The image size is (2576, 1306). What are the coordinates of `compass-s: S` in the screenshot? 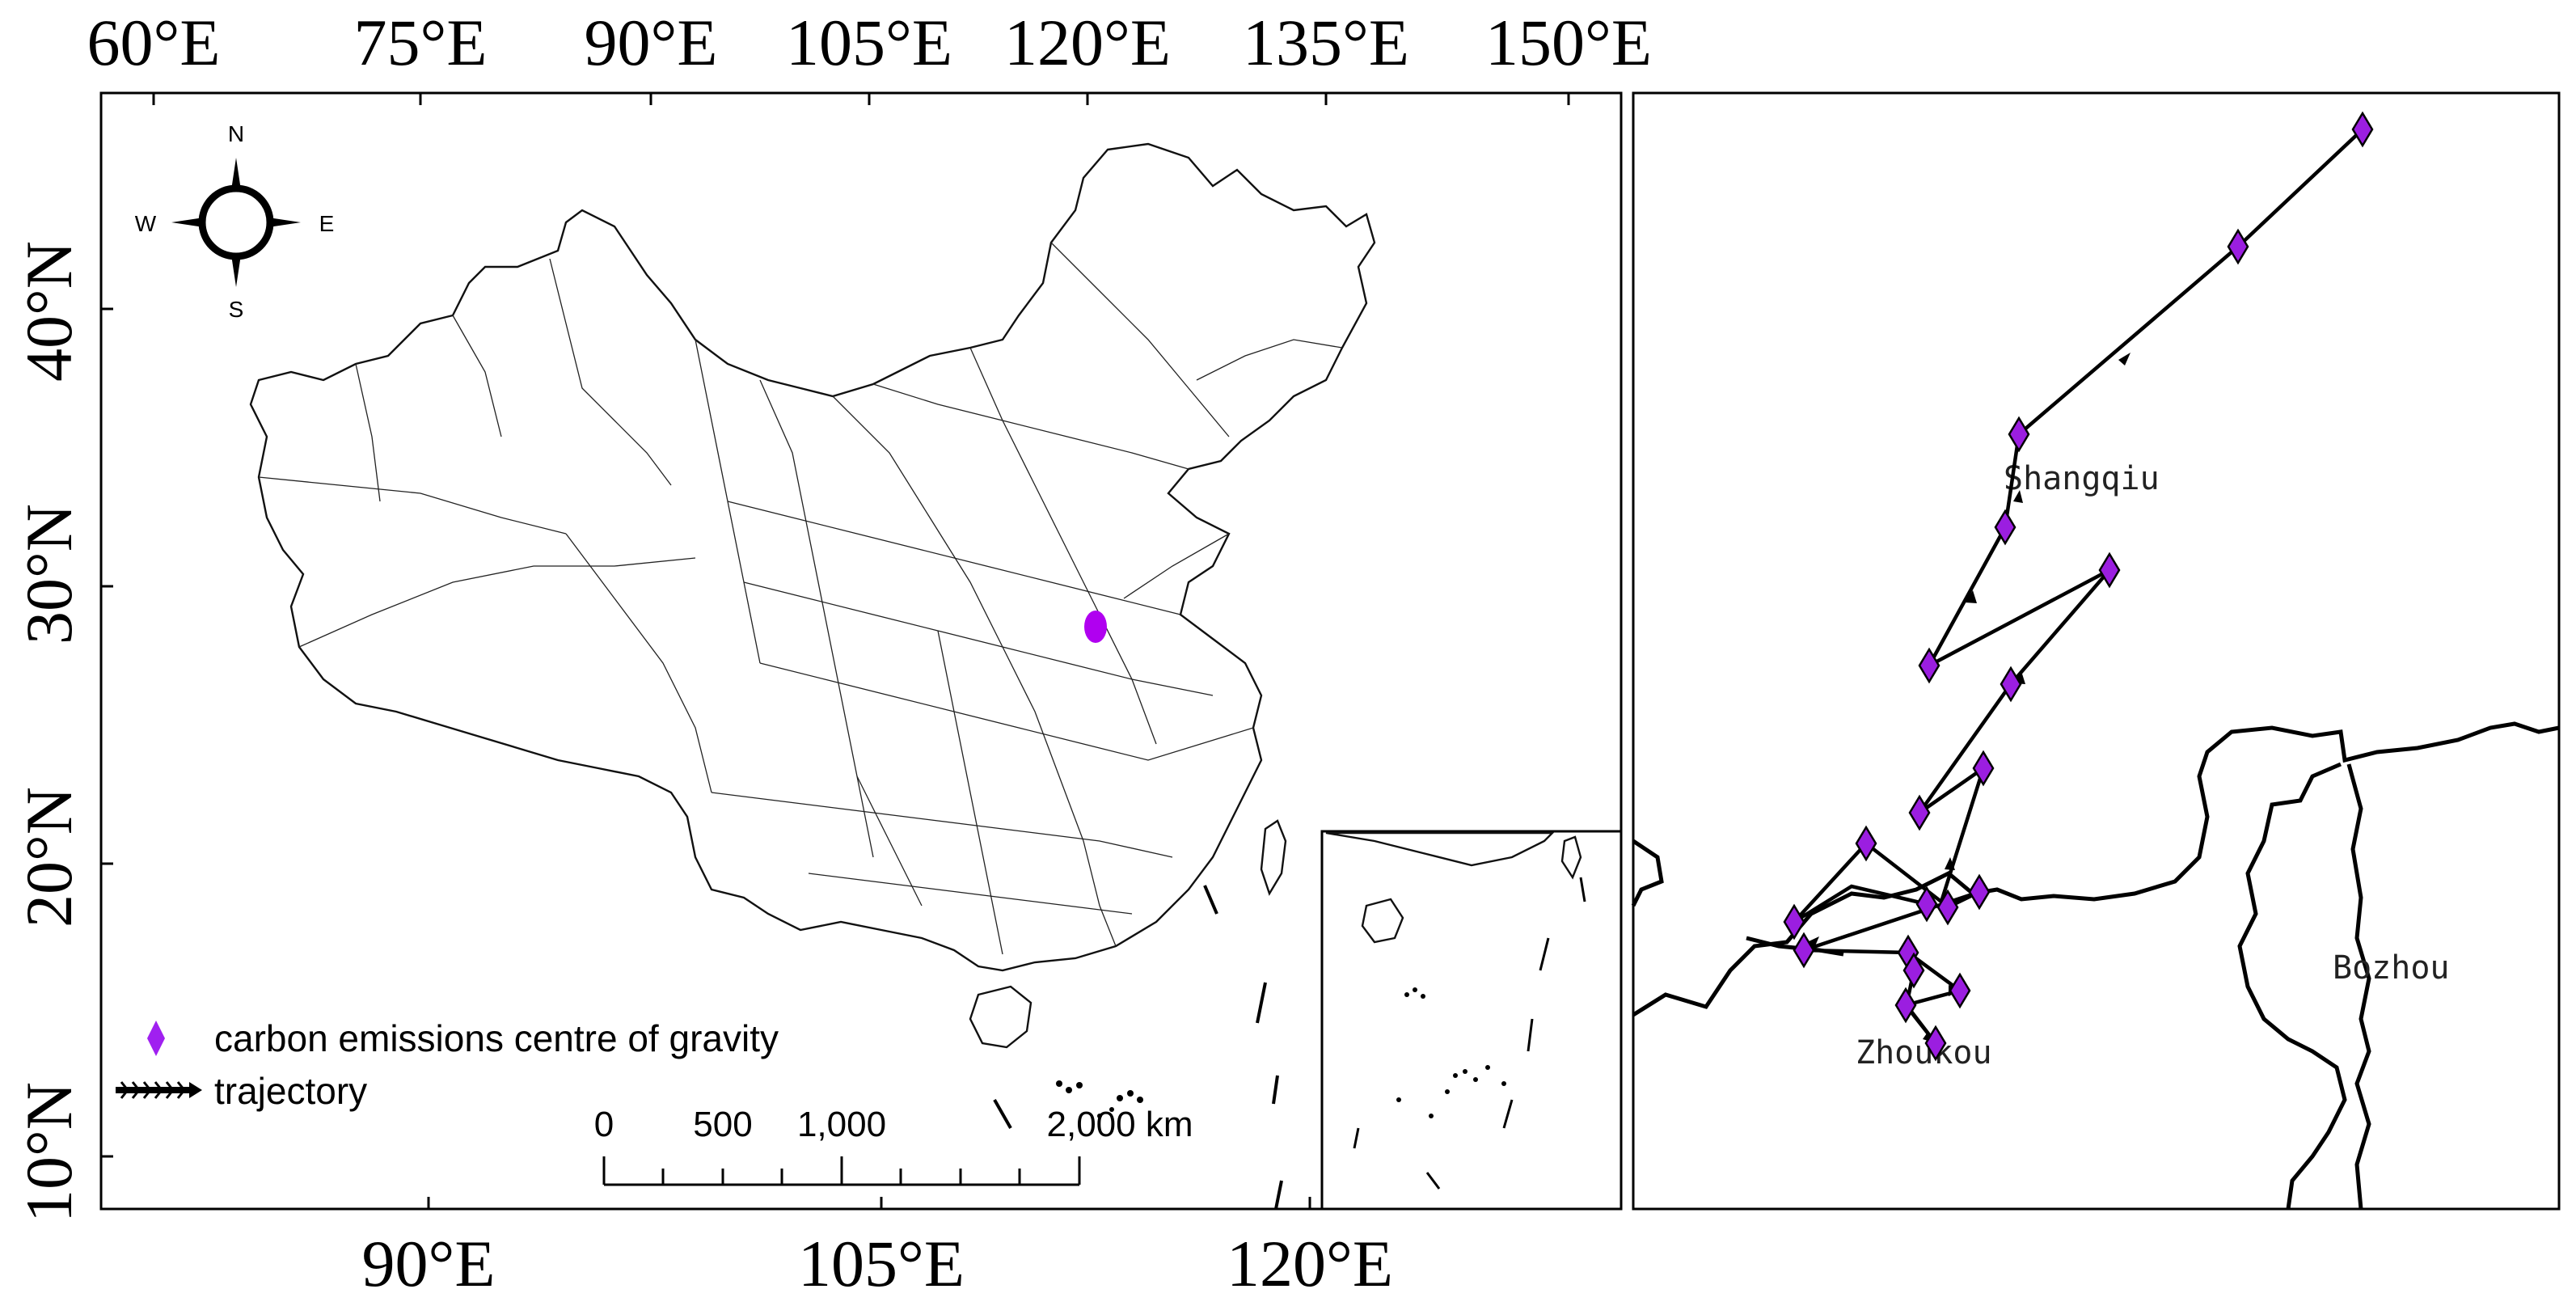 It's located at (236, 309).